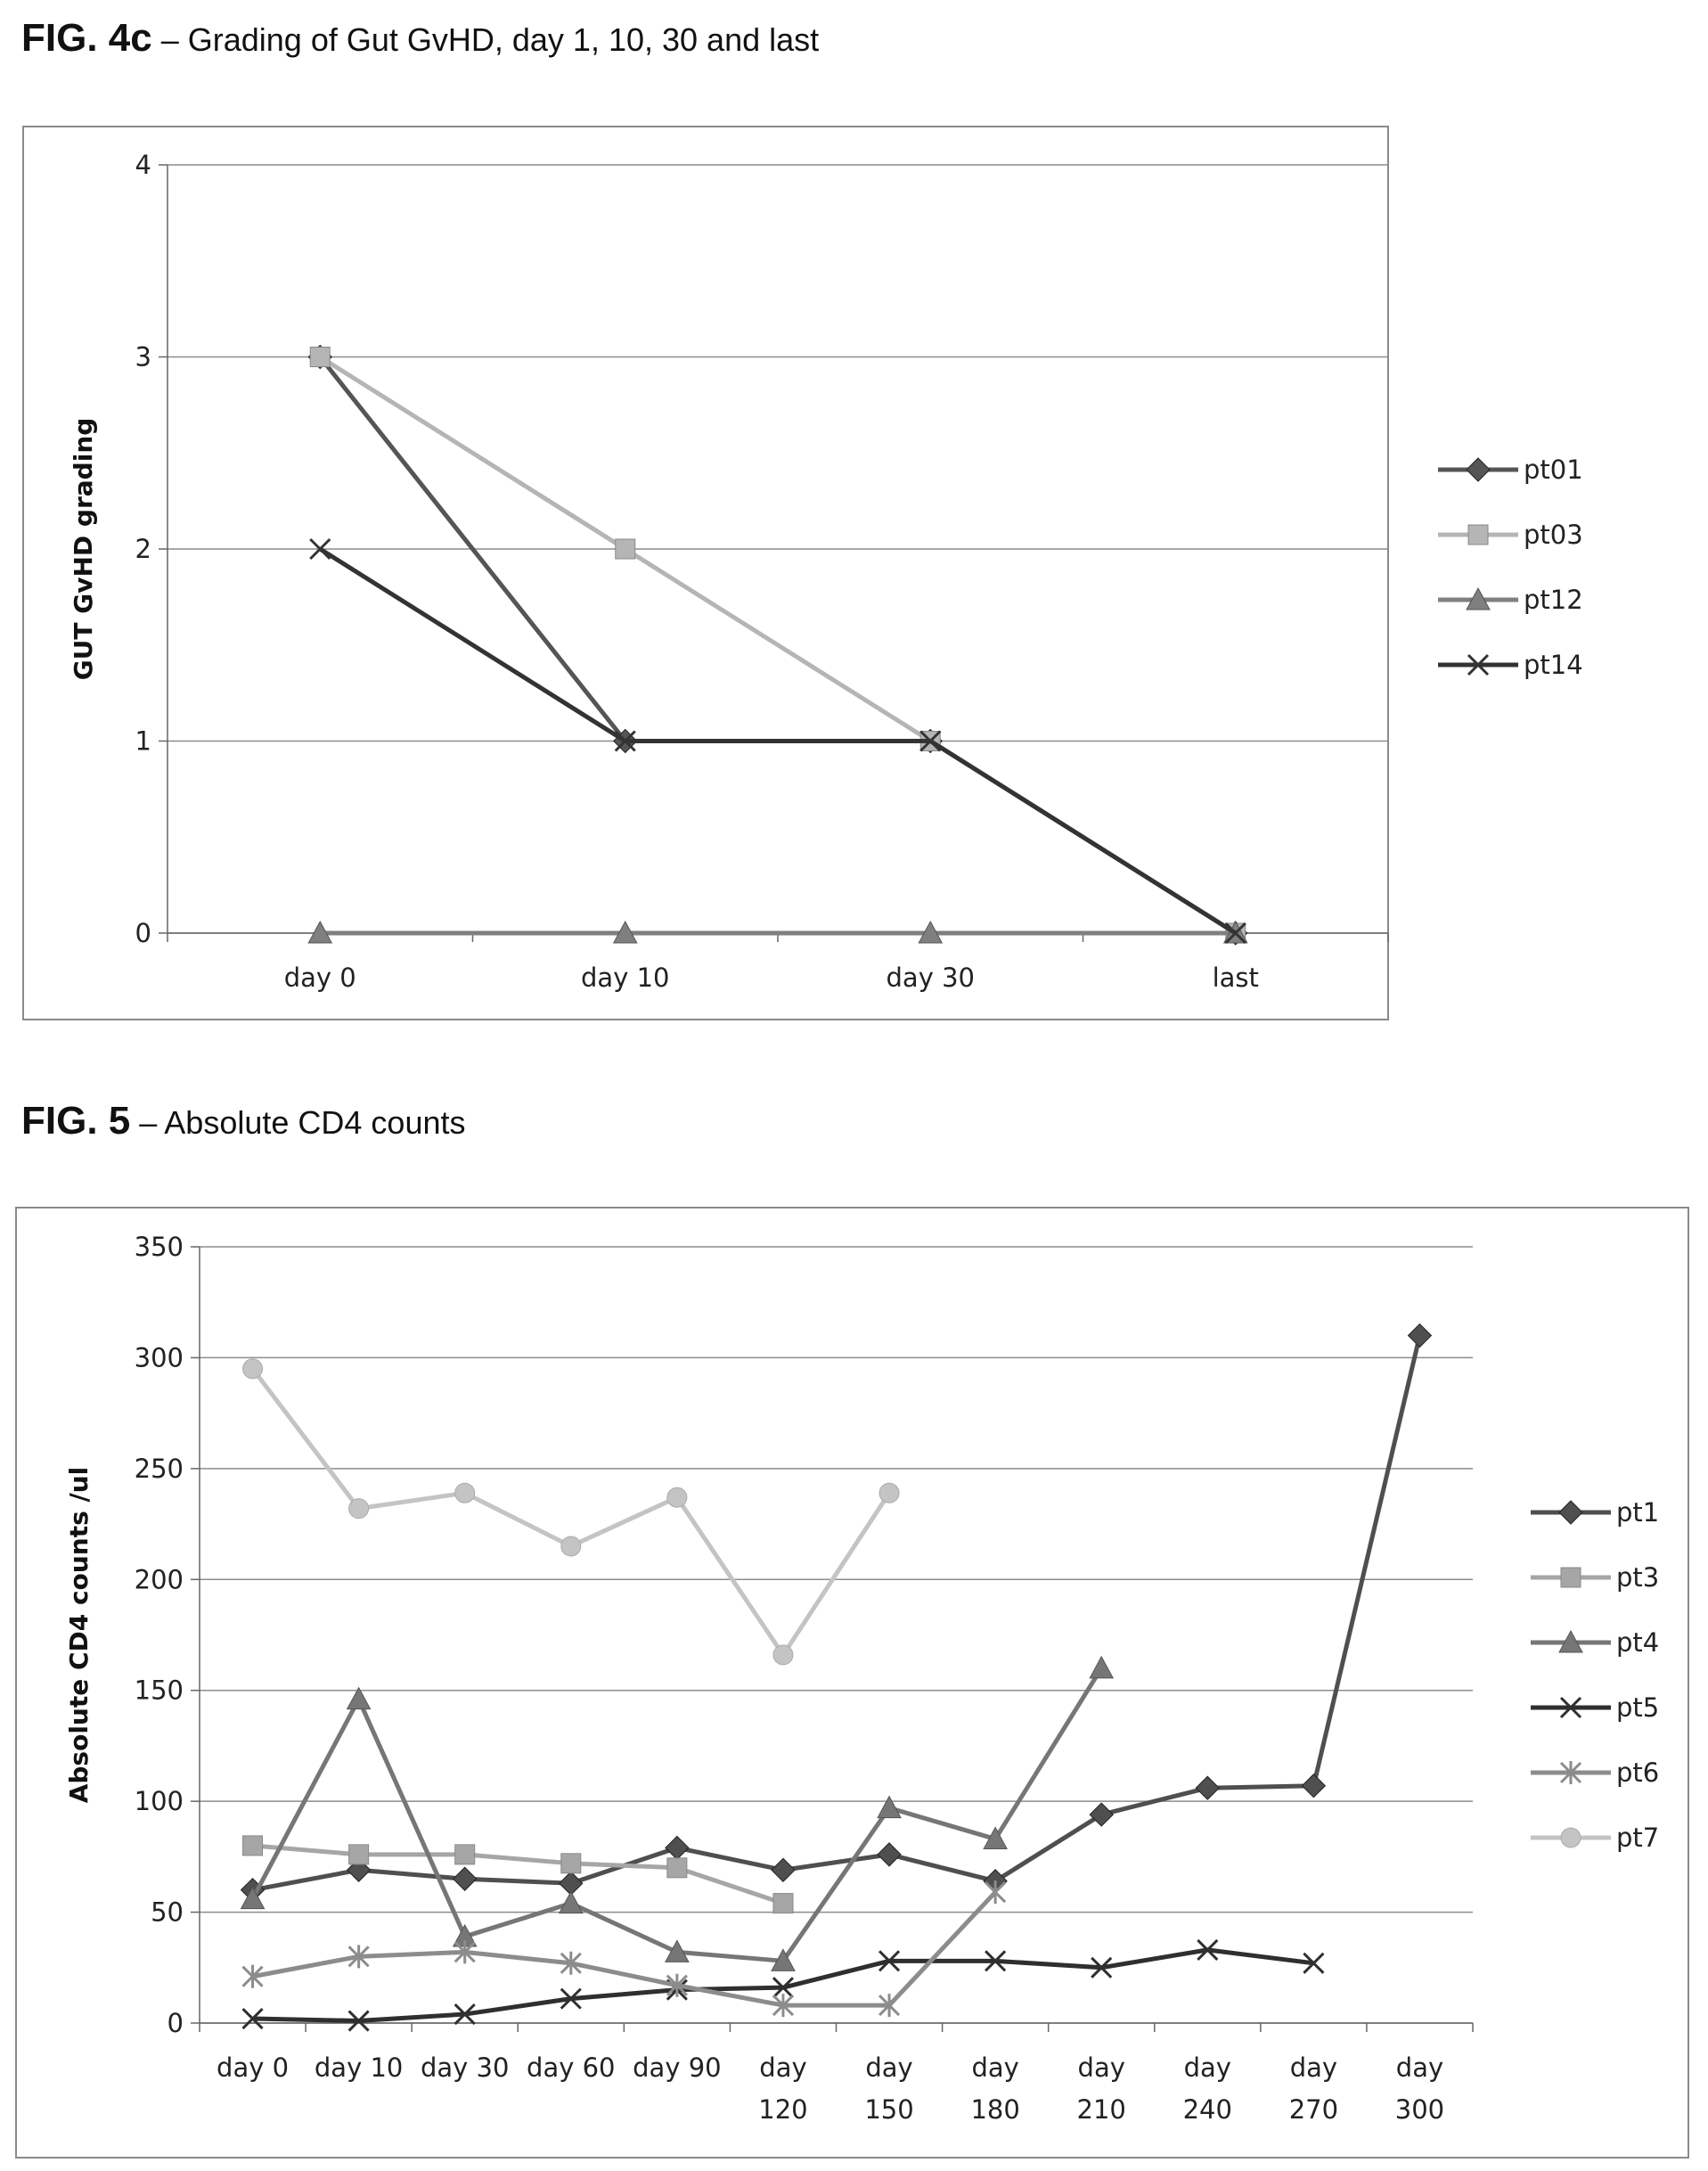  I want to click on x-tick-label: day 270, so click(1313, 2088).